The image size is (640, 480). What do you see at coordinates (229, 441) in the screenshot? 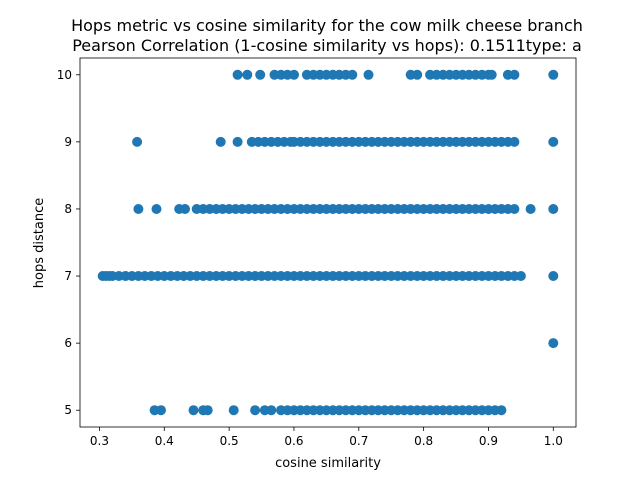
I see `x-tick-label: 0.5` at bounding box center [229, 441].